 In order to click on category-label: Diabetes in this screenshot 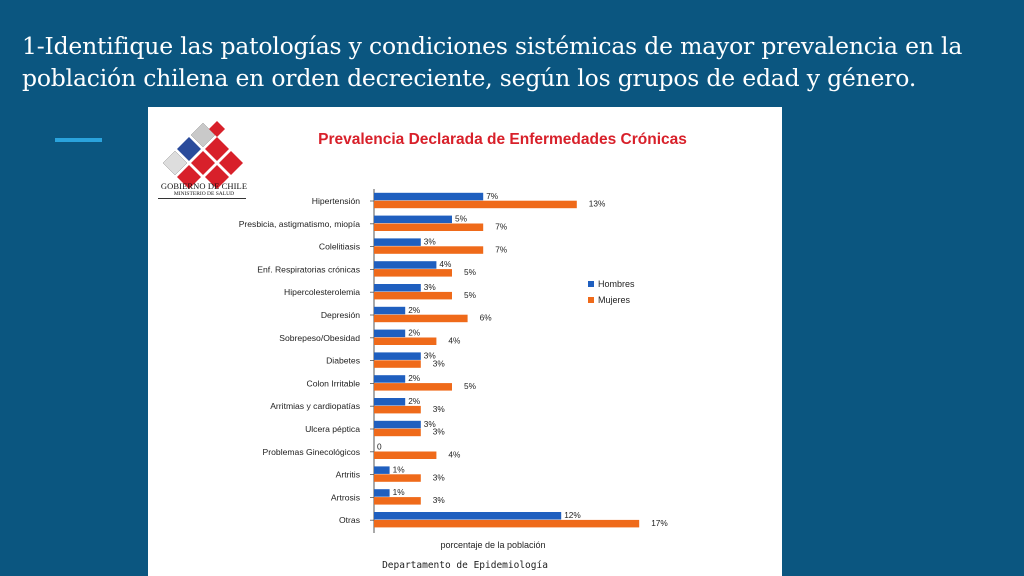, I will do `click(343, 361)`.